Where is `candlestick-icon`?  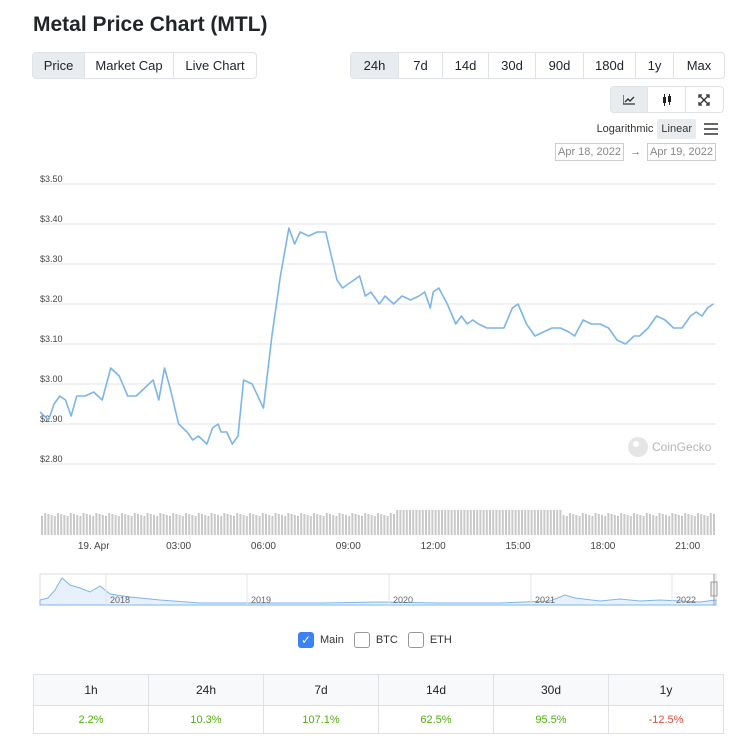
candlestick-icon is located at coordinates (667, 99).